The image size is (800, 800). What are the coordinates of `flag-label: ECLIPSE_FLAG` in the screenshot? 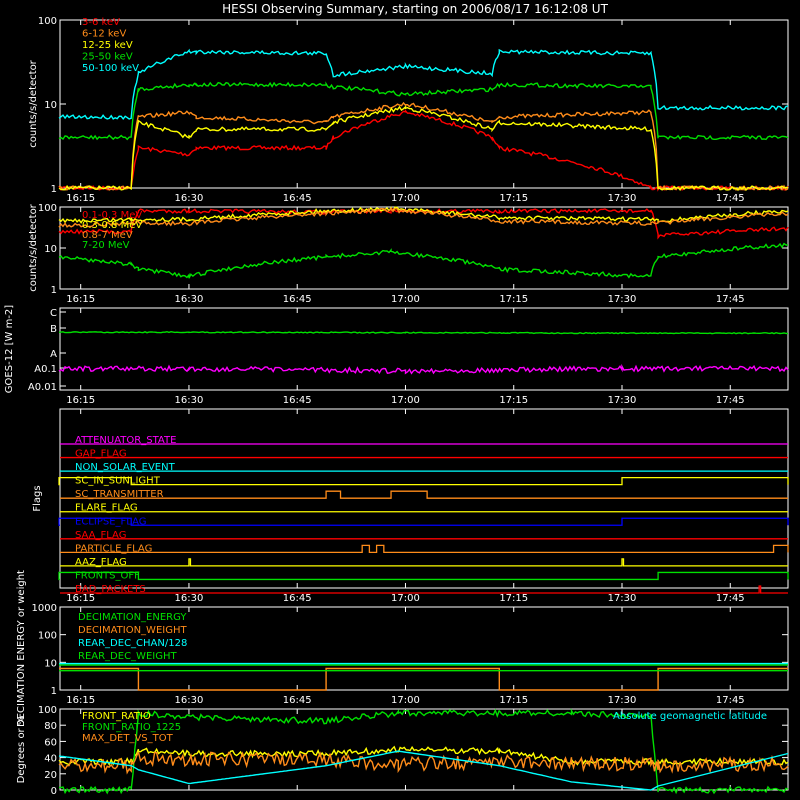 It's located at (110, 521).